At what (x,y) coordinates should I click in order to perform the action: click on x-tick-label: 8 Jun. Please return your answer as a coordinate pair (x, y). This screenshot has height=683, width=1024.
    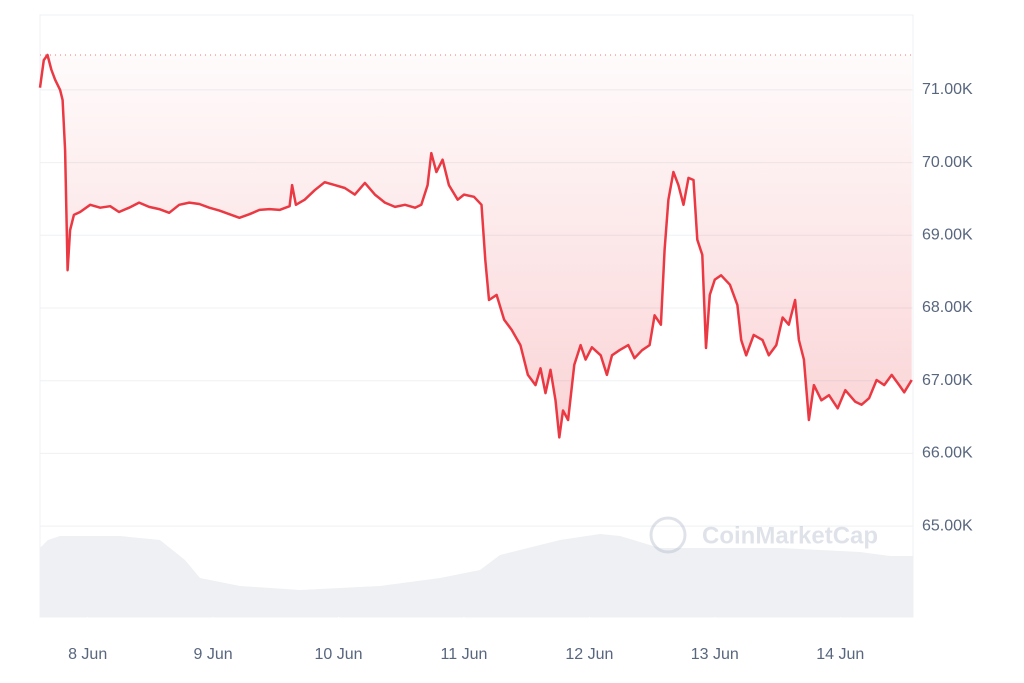
    Looking at the image, I should click on (87, 654).